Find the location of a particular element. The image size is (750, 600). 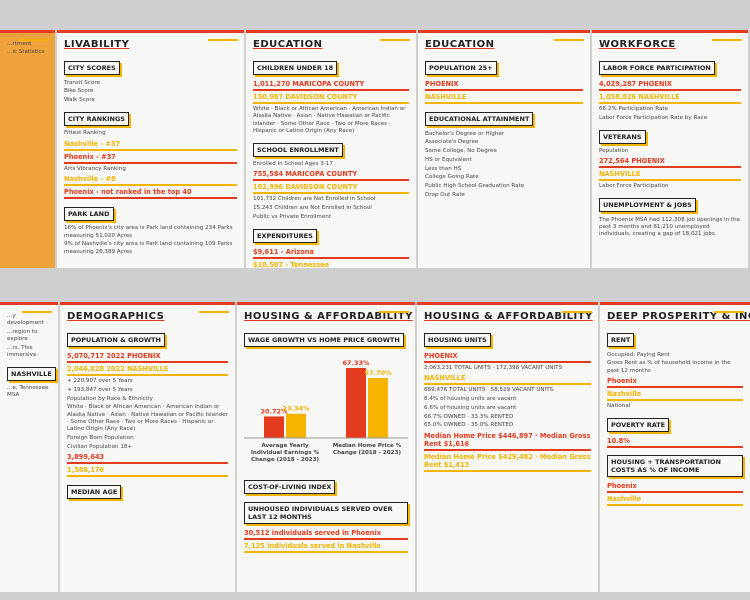

highlight: 5,070,717 2022 PHOENIX is located at coordinates (147, 357).